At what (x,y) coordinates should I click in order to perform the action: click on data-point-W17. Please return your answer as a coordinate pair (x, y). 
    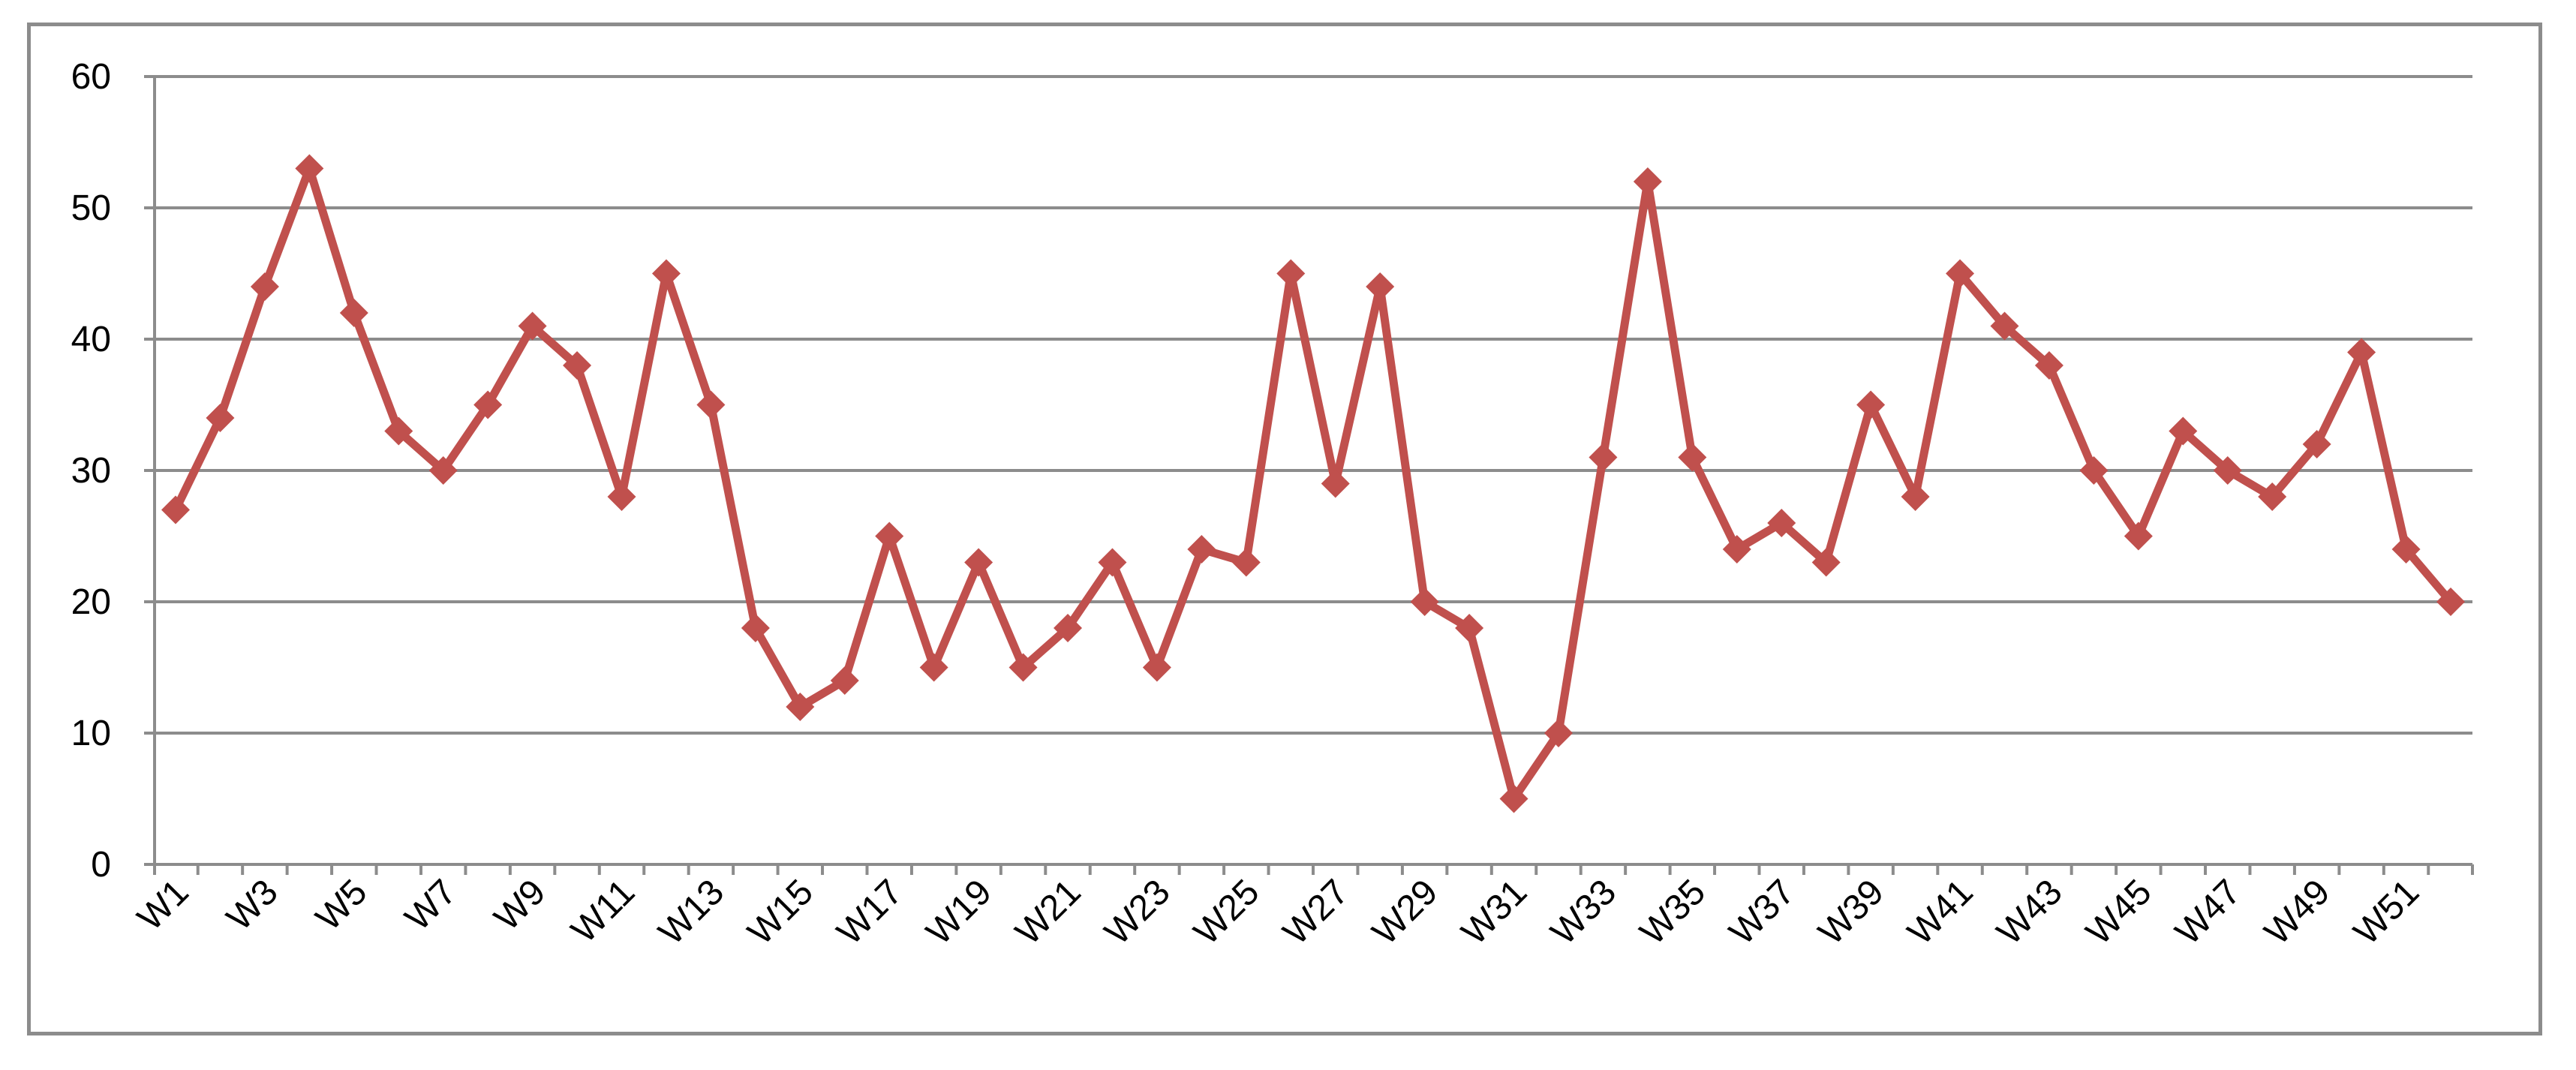
    Looking at the image, I should click on (889, 536).